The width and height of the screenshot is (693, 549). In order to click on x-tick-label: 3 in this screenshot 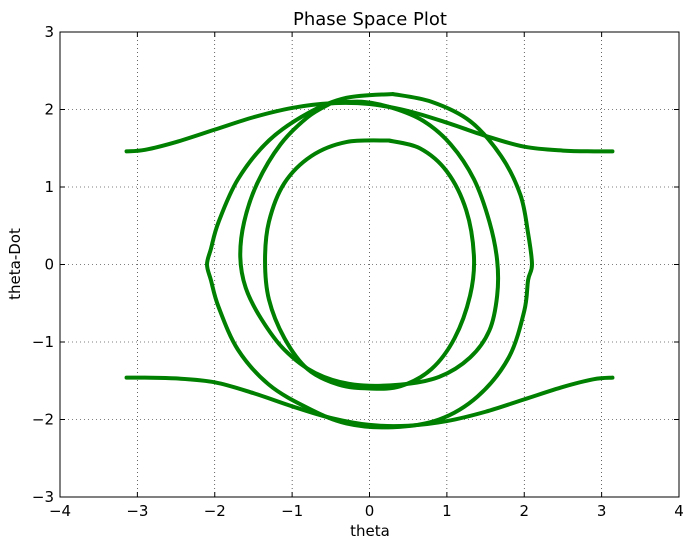, I will do `click(602, 511)`.